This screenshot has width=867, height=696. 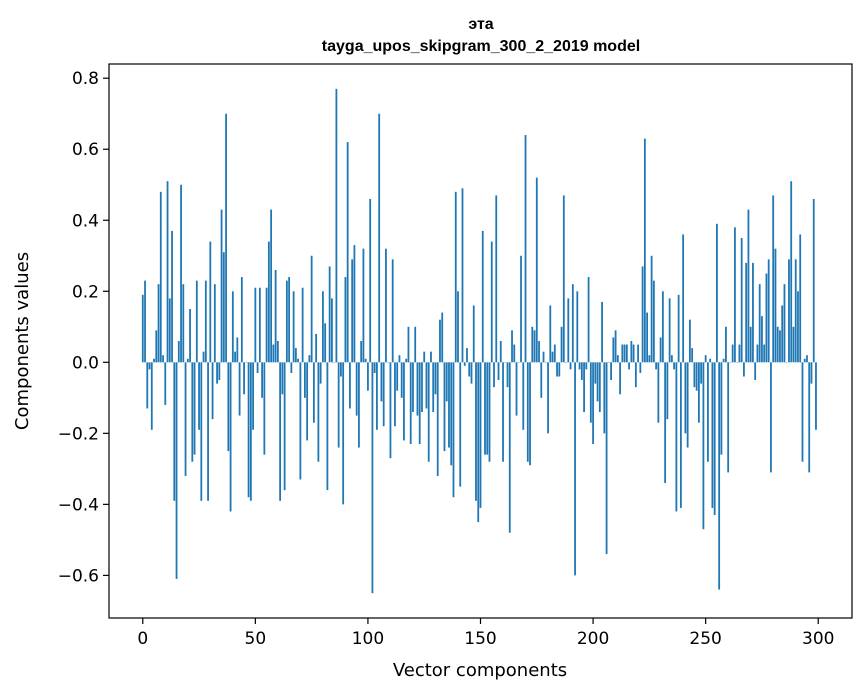 I want to click on y-tick-label: 0.6, so click(x=85, y=150).